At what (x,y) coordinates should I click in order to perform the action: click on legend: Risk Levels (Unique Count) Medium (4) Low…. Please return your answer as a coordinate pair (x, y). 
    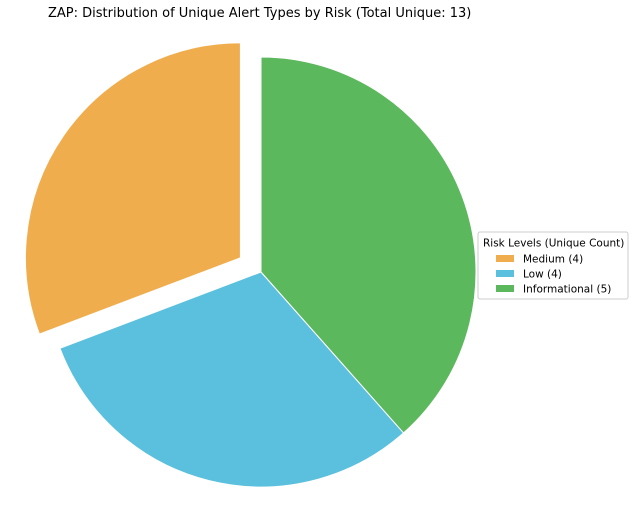
    Looking at the image, I should click on (553, 265).